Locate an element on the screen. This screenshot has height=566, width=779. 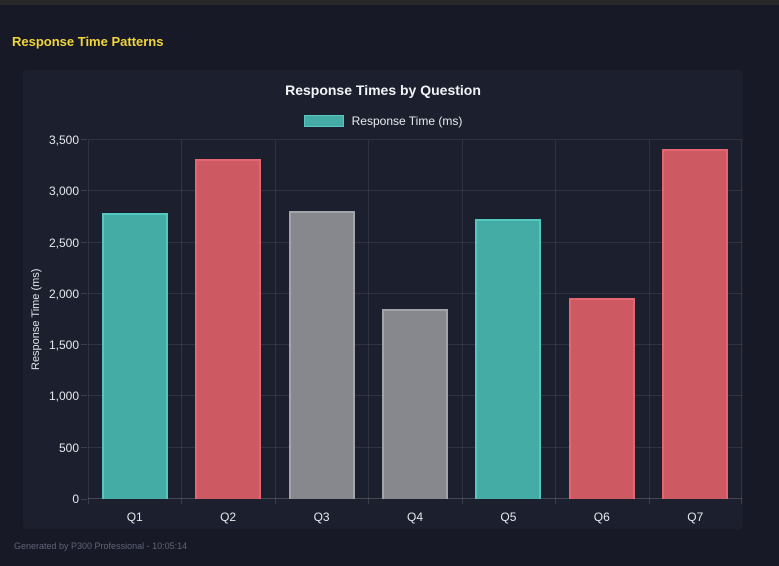
y-tick-label: 2,000 is located at coordinates (63, 293).